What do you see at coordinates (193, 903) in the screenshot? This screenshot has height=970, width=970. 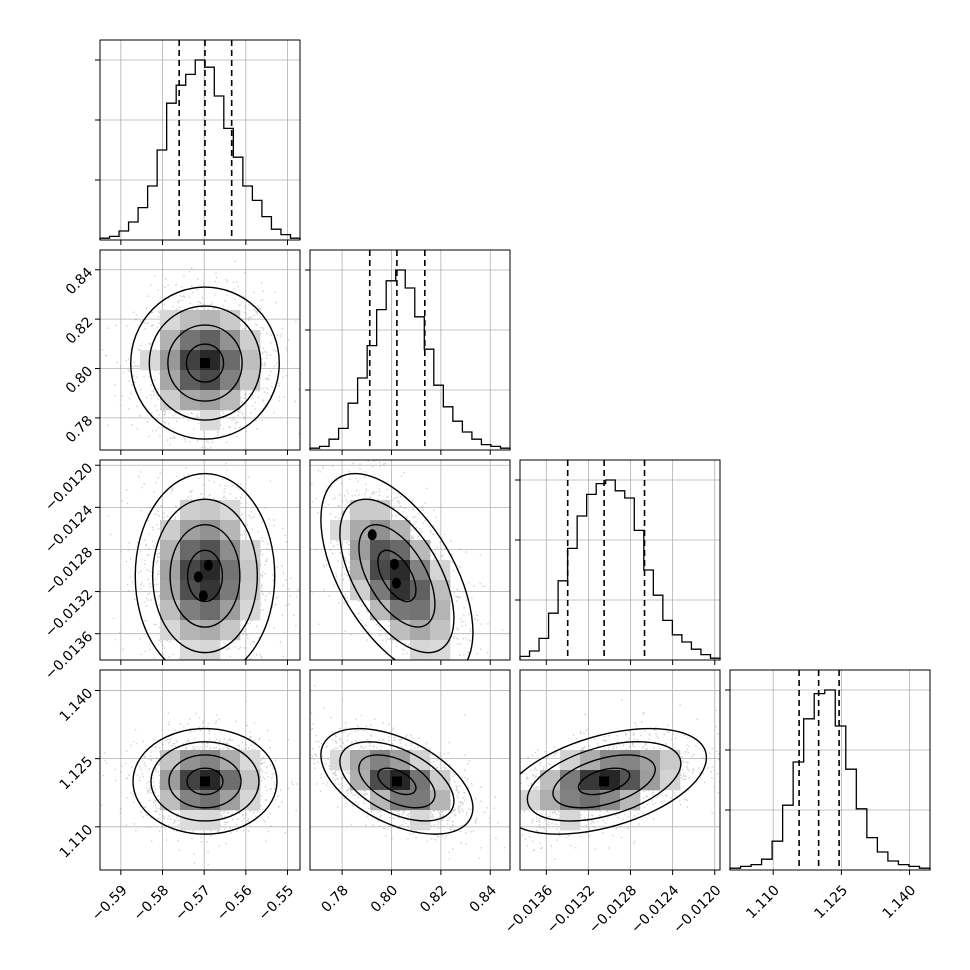 I see `x-tick-label: −0.57` at bounding box center [193, 903].